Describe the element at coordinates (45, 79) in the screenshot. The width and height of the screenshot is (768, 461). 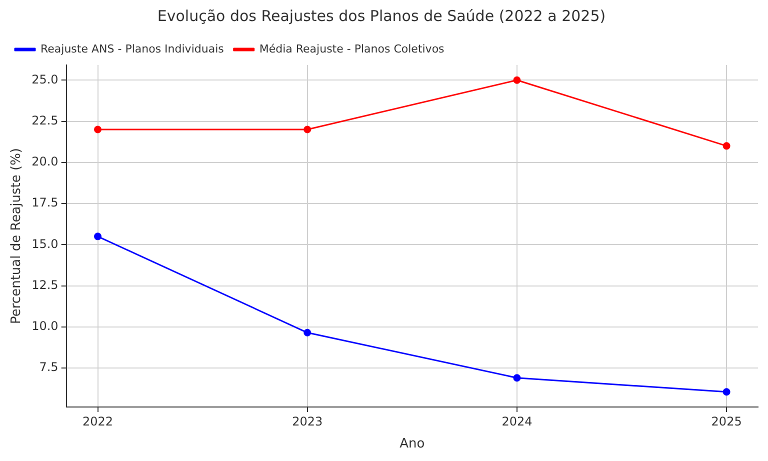
I see `y-tick-label: 25.0` at that location.